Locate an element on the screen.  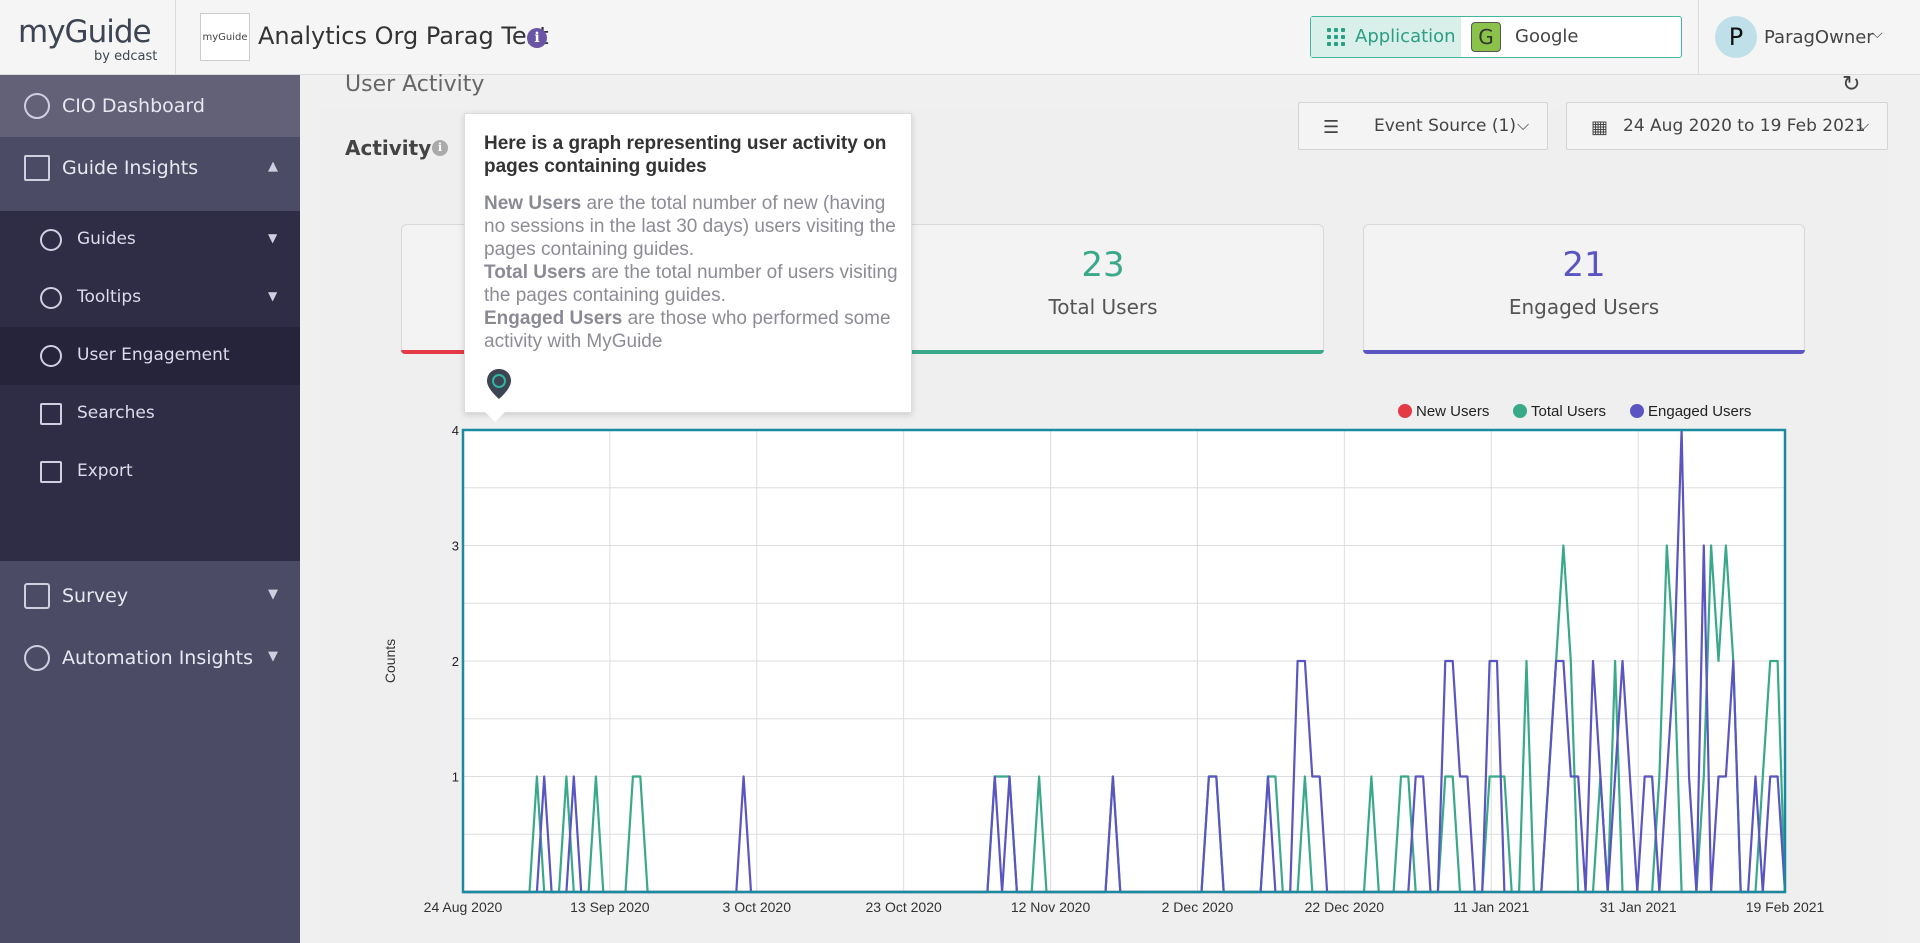
org-logo: myGuide is located at coordinates (225, 37).